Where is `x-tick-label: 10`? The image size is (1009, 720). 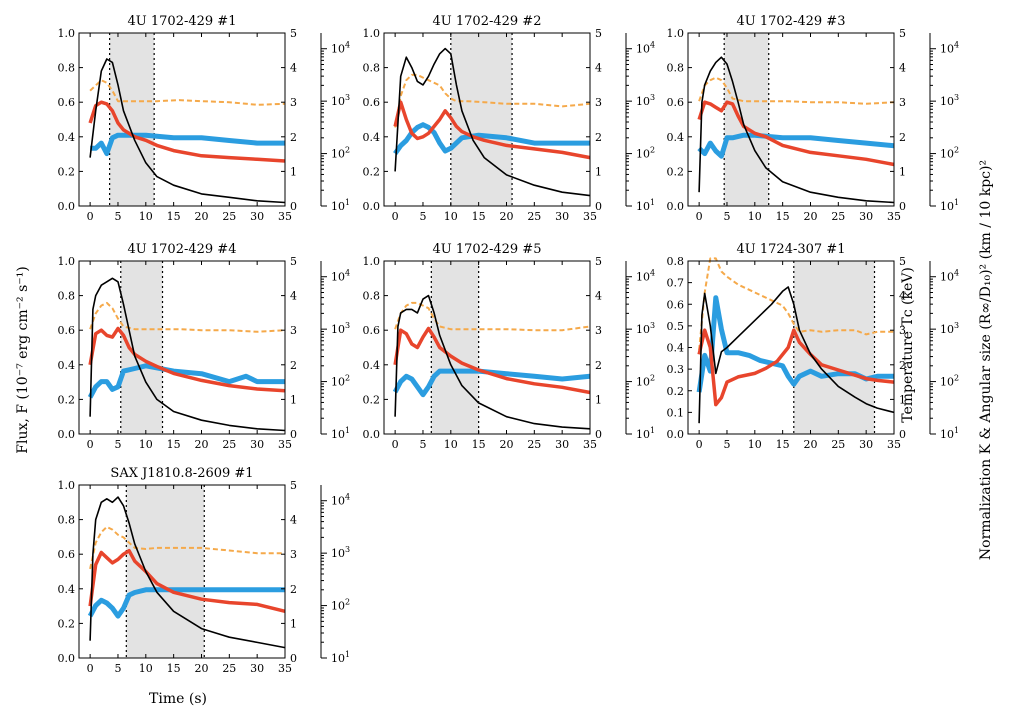 x-tick-label: 10 is located at coordinates (755, 216).